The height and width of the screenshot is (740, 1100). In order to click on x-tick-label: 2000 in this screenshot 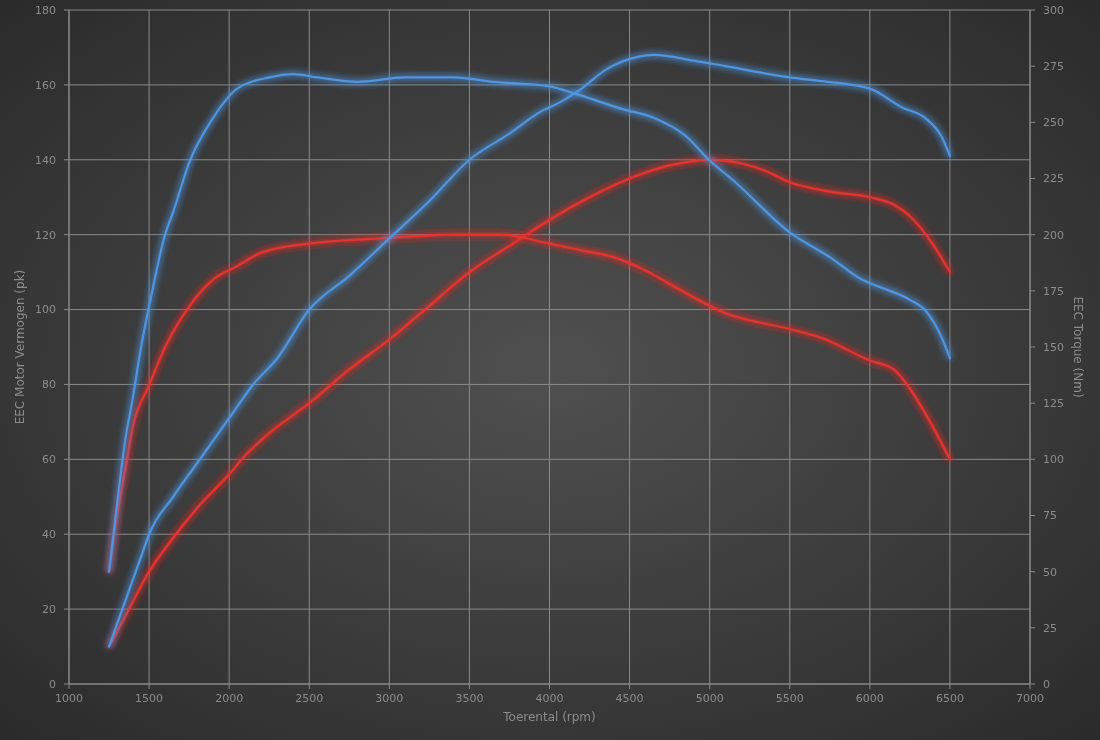, I will do `click(229, 698)`.